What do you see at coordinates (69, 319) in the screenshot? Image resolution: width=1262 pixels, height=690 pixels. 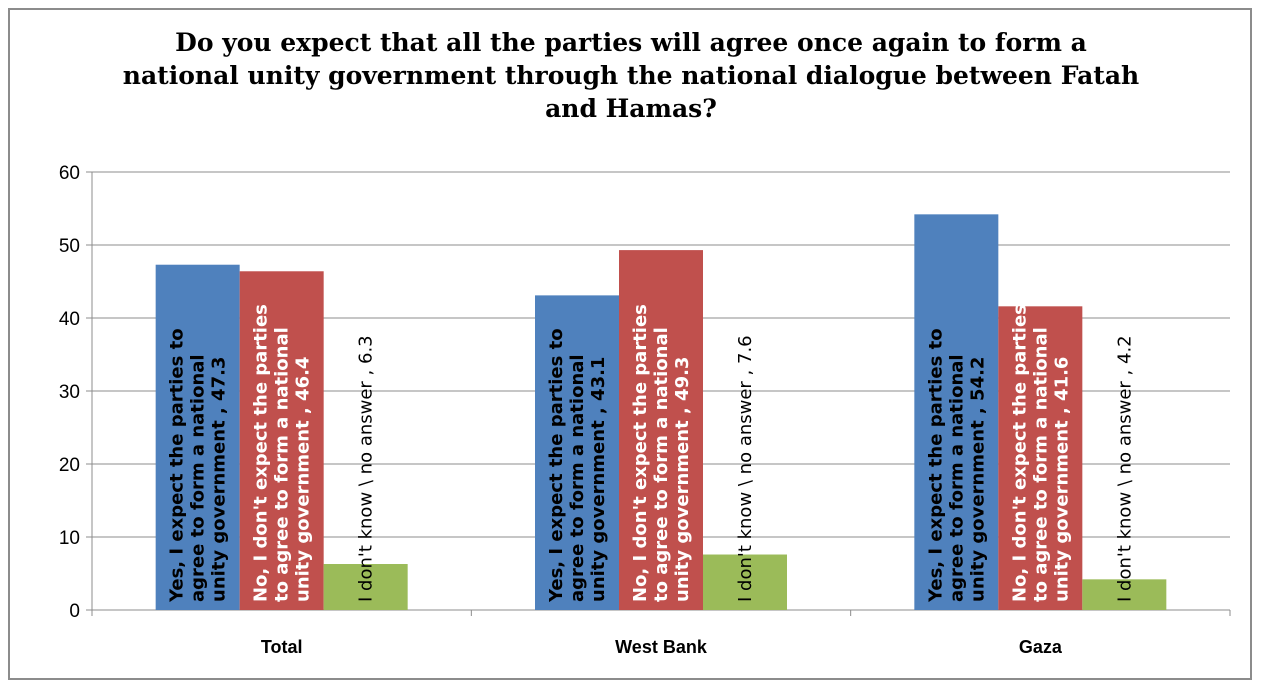 I see `y-tick-label: 40` at bounding box center [69, 319].